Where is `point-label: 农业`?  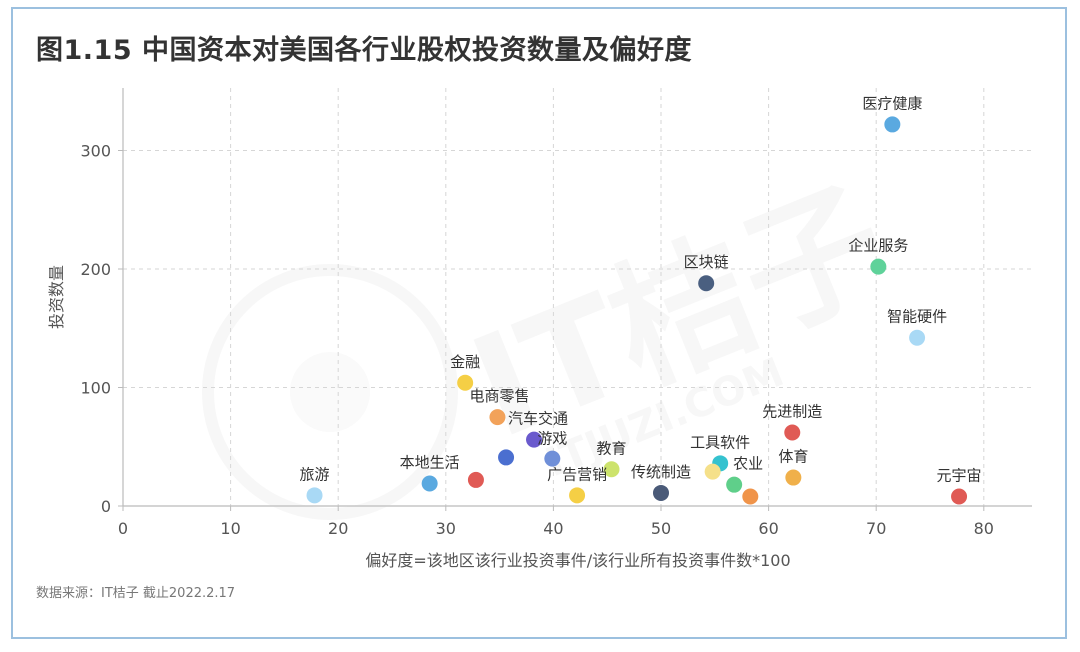
point-label: 农业 is located at coordinates (748, 464).